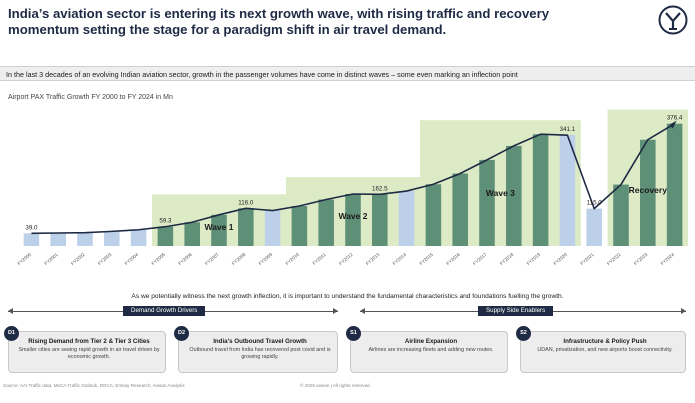  I want to click on x-tick-label: FY2021, so click(587, 259).